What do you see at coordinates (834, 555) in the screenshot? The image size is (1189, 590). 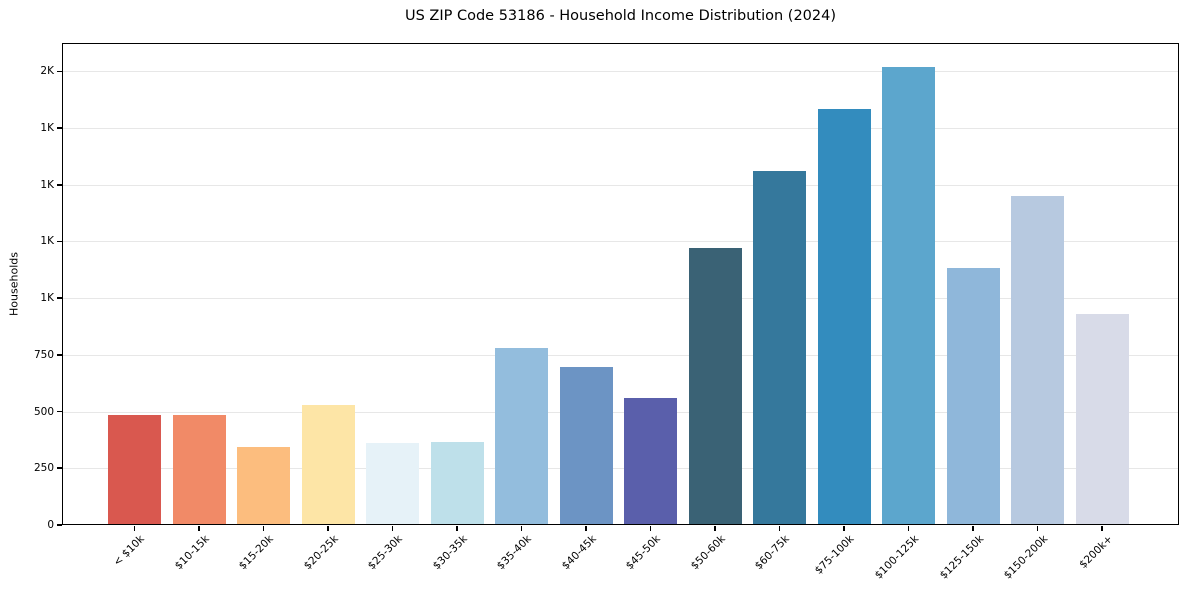 I see `x-tick-label: $75-100k` at bounding box center [834, 555].